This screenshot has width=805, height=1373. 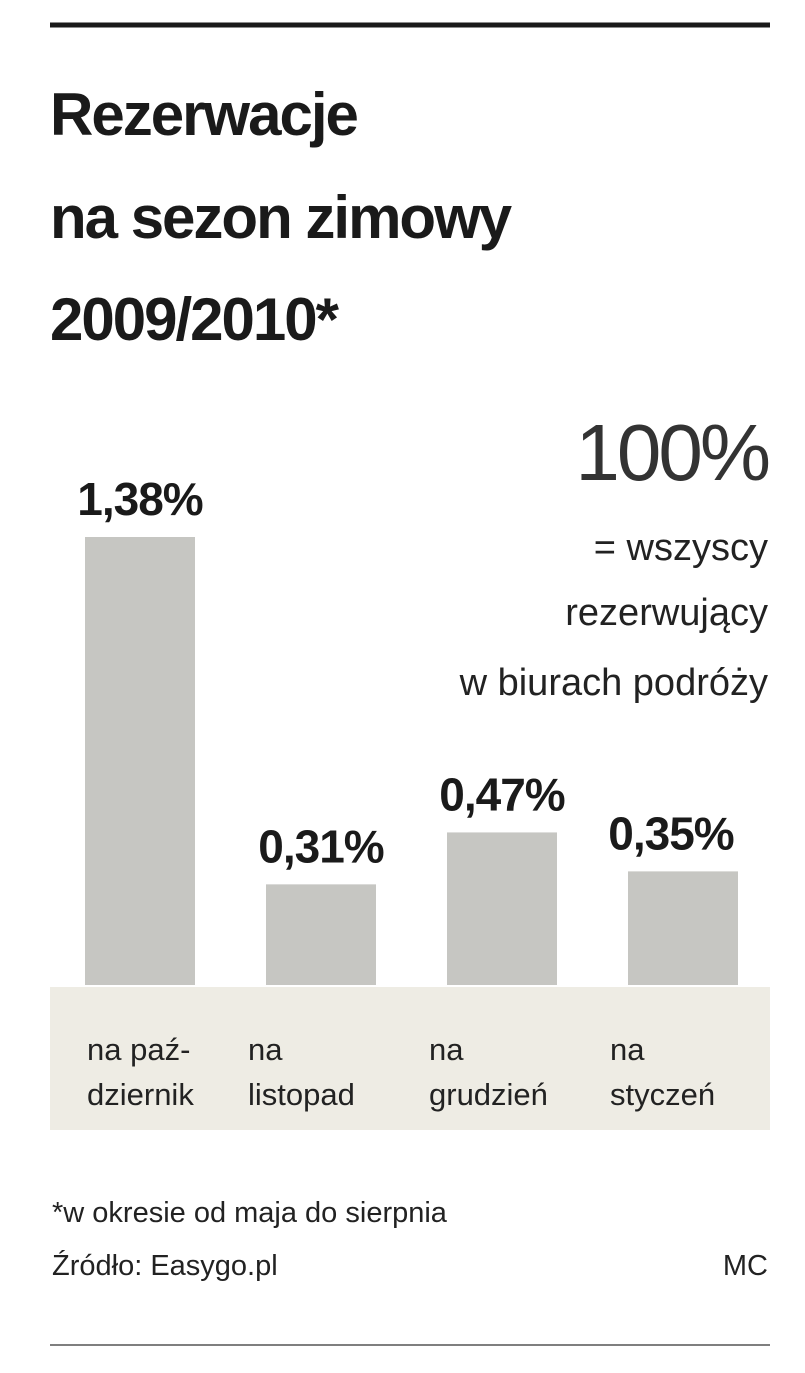 I want to click on chart-title: na sezon zimowy, so click(x=281, y=217).